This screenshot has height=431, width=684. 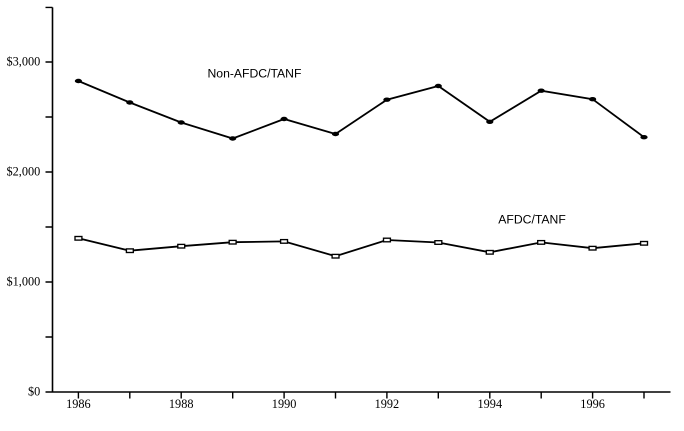 What do you see at coordinates (23, 62) in the screenshot?
I see `svg-text: $3,000` at bounding box center [23, 62].